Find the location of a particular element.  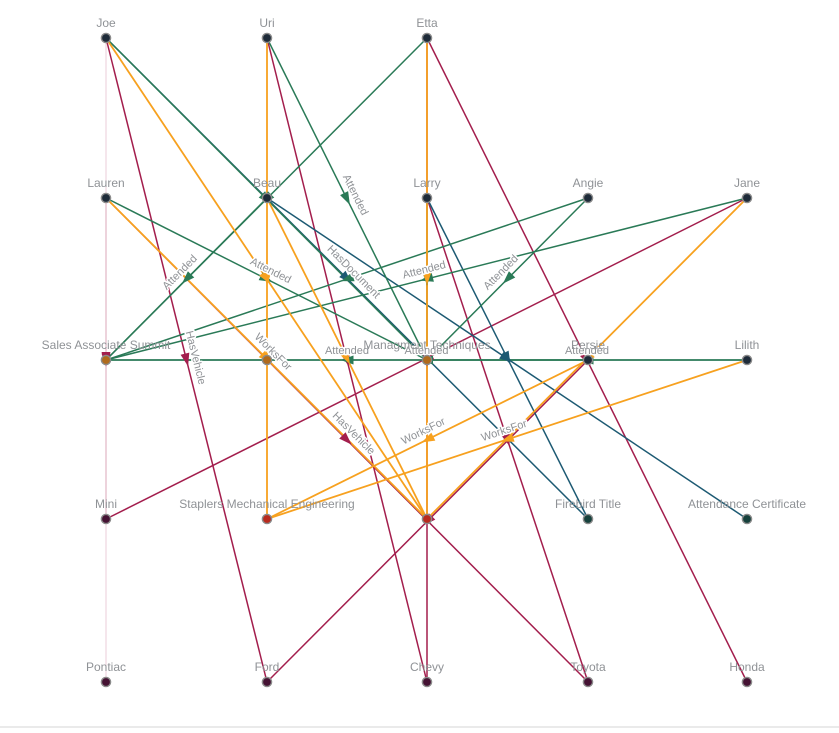

edge-lilith-attended-mt-label: Attended is located at coordinates (587, 351).